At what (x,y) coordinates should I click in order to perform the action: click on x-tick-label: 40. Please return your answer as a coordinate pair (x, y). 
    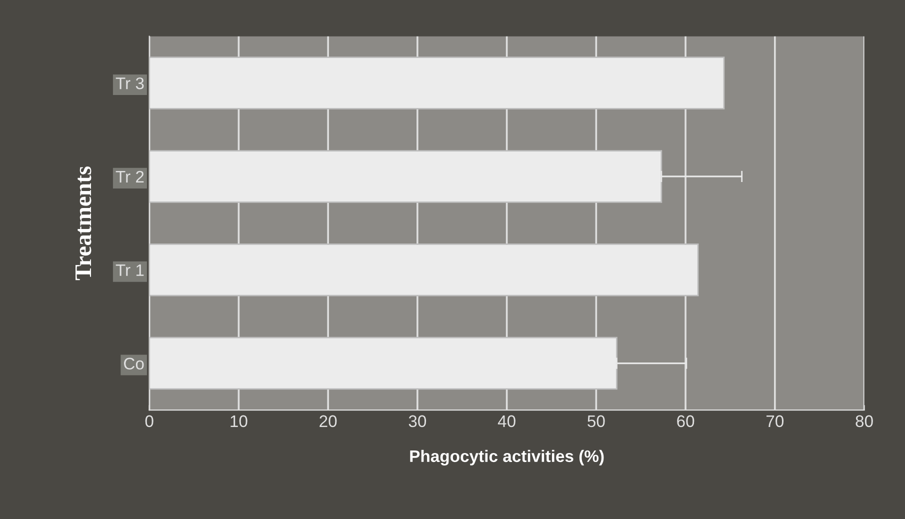
    Looking at the image, I should click on (507, 421).